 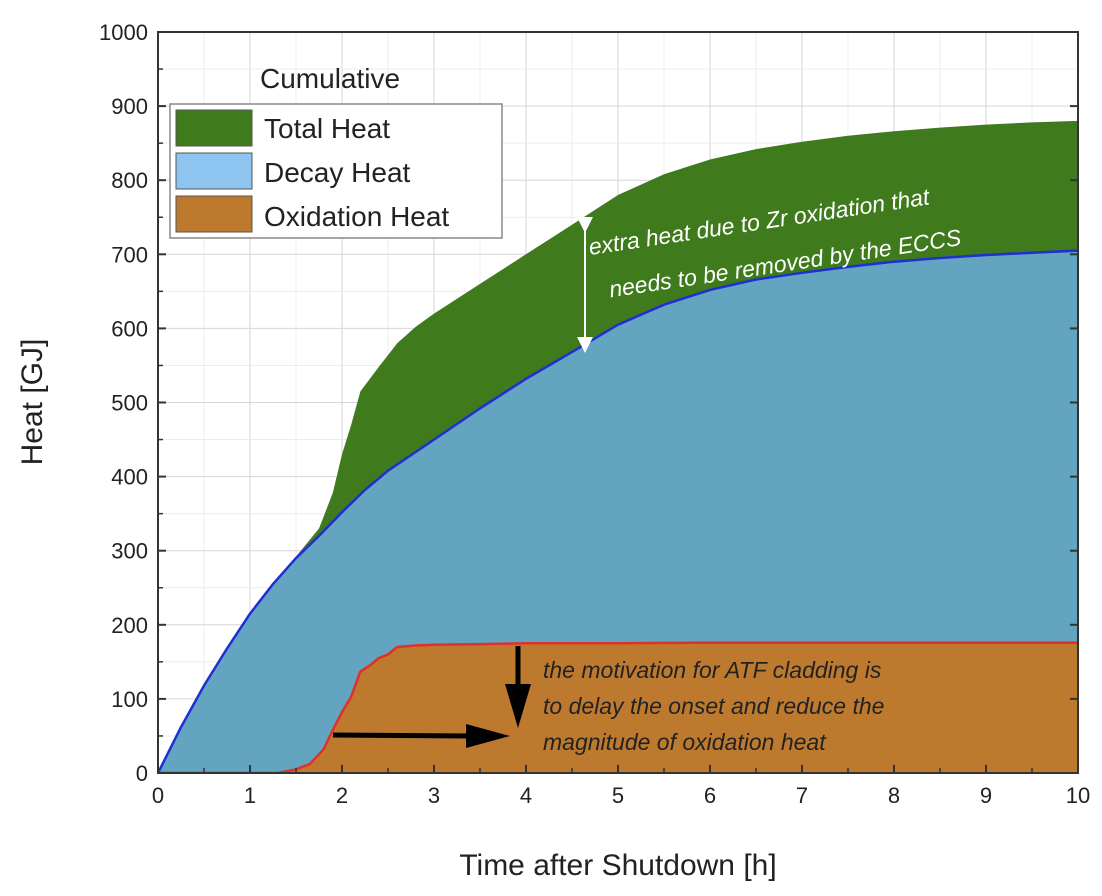 I want to click on y-tick-label: 0, so click(x=142, y=773).